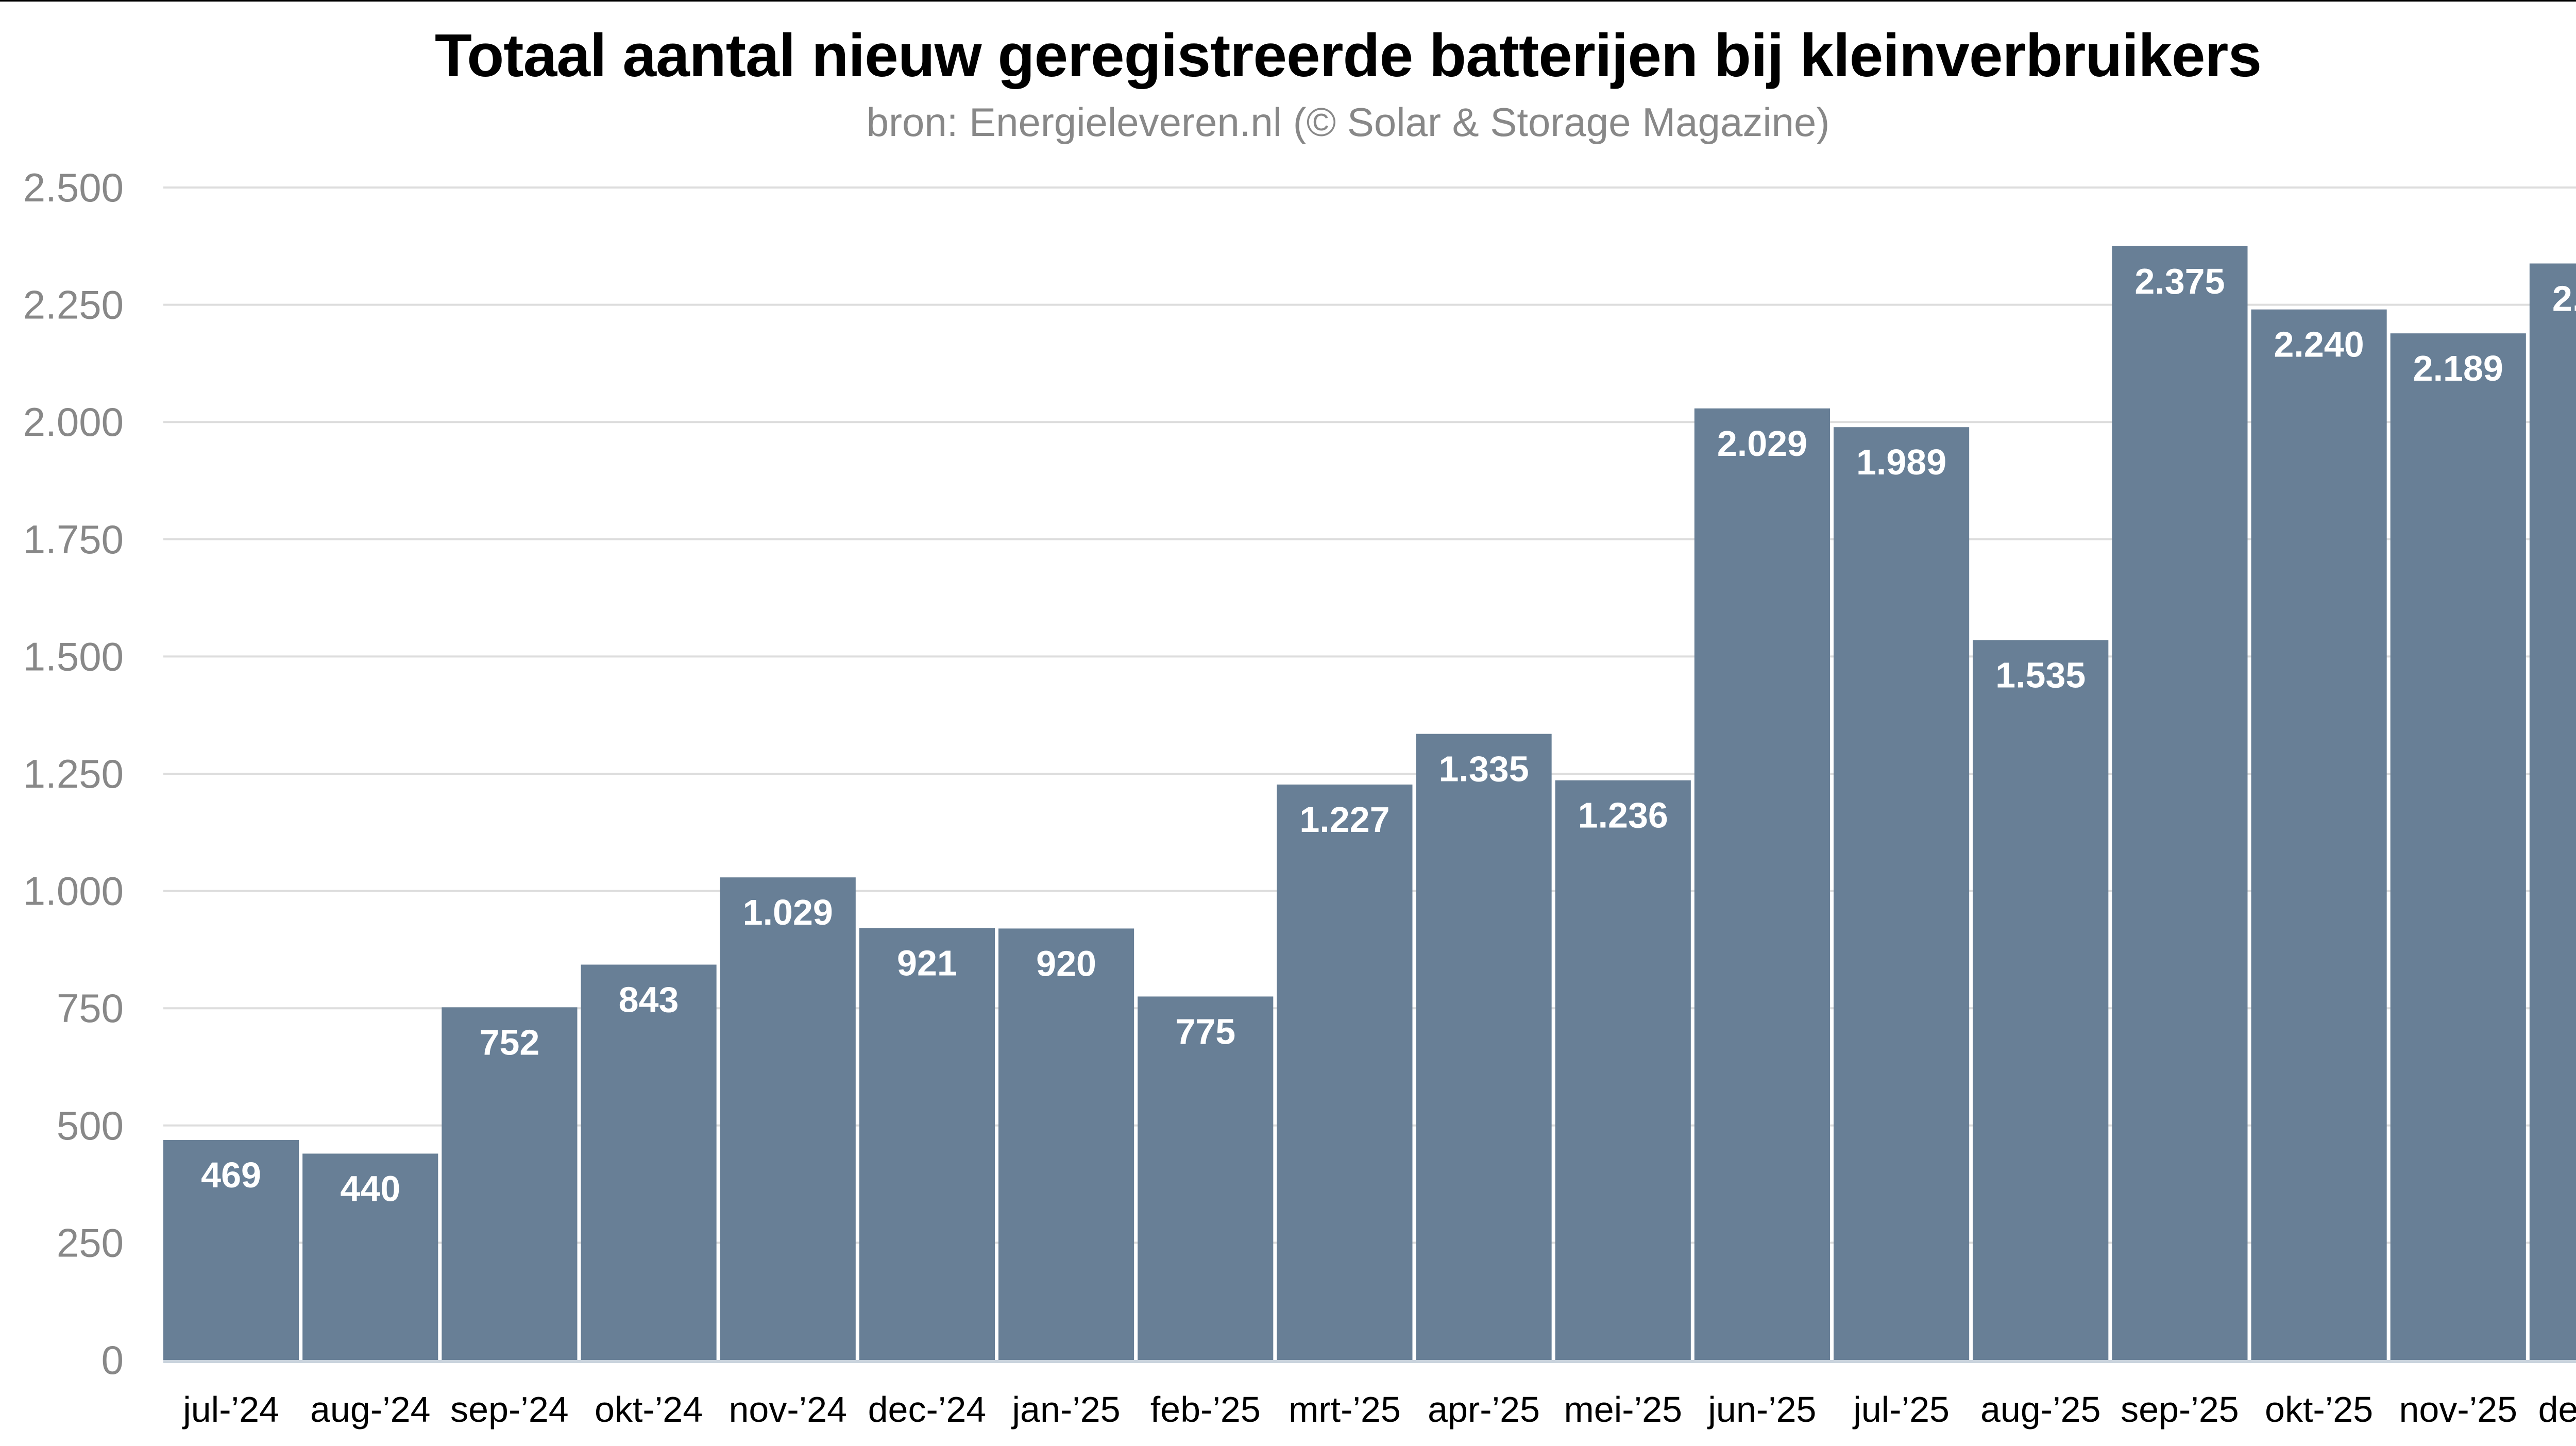 The width and height of the screenshot is (2576, 1446). Describe the element at coordinates (2040, 1410) in the screenshot. I see `x-tick-label: aug-’25` at that location.